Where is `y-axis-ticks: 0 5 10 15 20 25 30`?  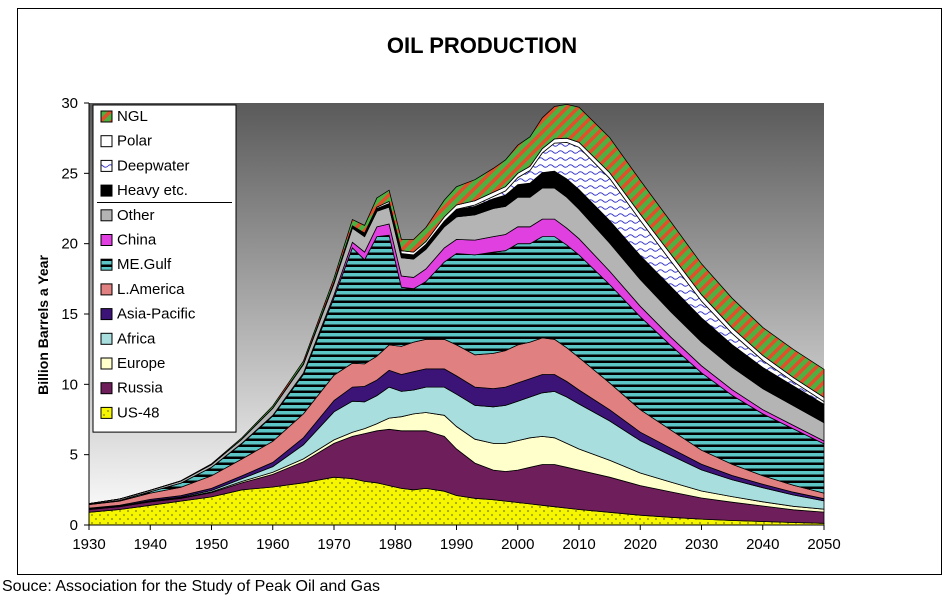
y-axis-ticks: 0 5 10 15 20 25 30 is located at coordinates (75, 314).